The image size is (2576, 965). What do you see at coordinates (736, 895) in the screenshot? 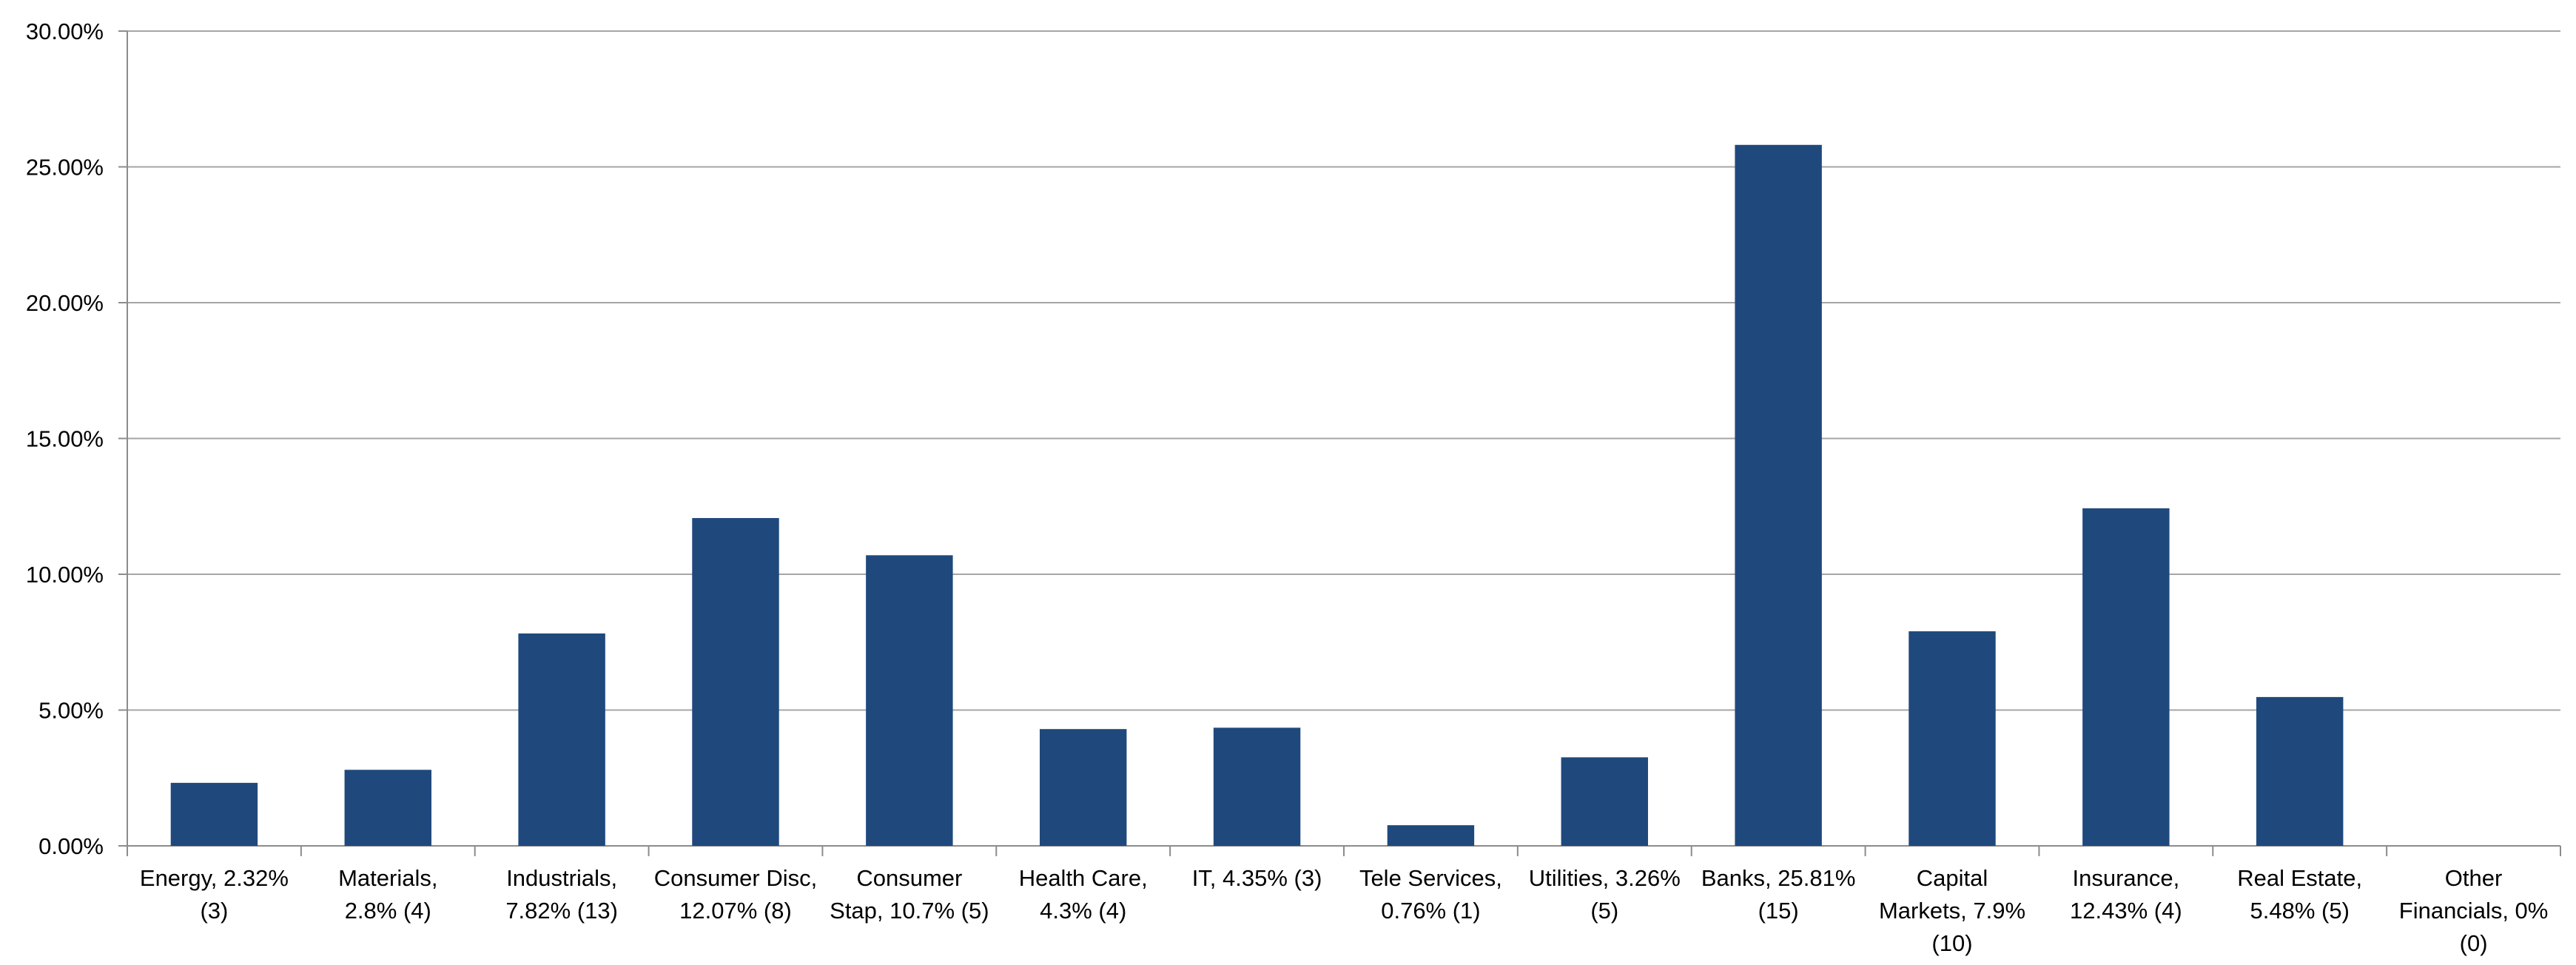
I see `x-tick-label: Consumer Disc, 12.07% (8)` at bounding box center [736, 895].